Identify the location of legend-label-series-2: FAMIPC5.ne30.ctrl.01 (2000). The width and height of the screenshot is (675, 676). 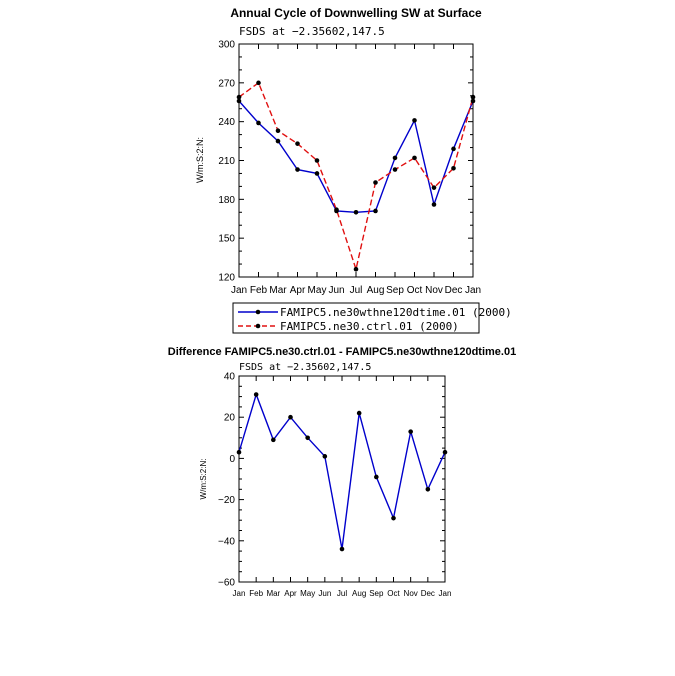
(369, 326).